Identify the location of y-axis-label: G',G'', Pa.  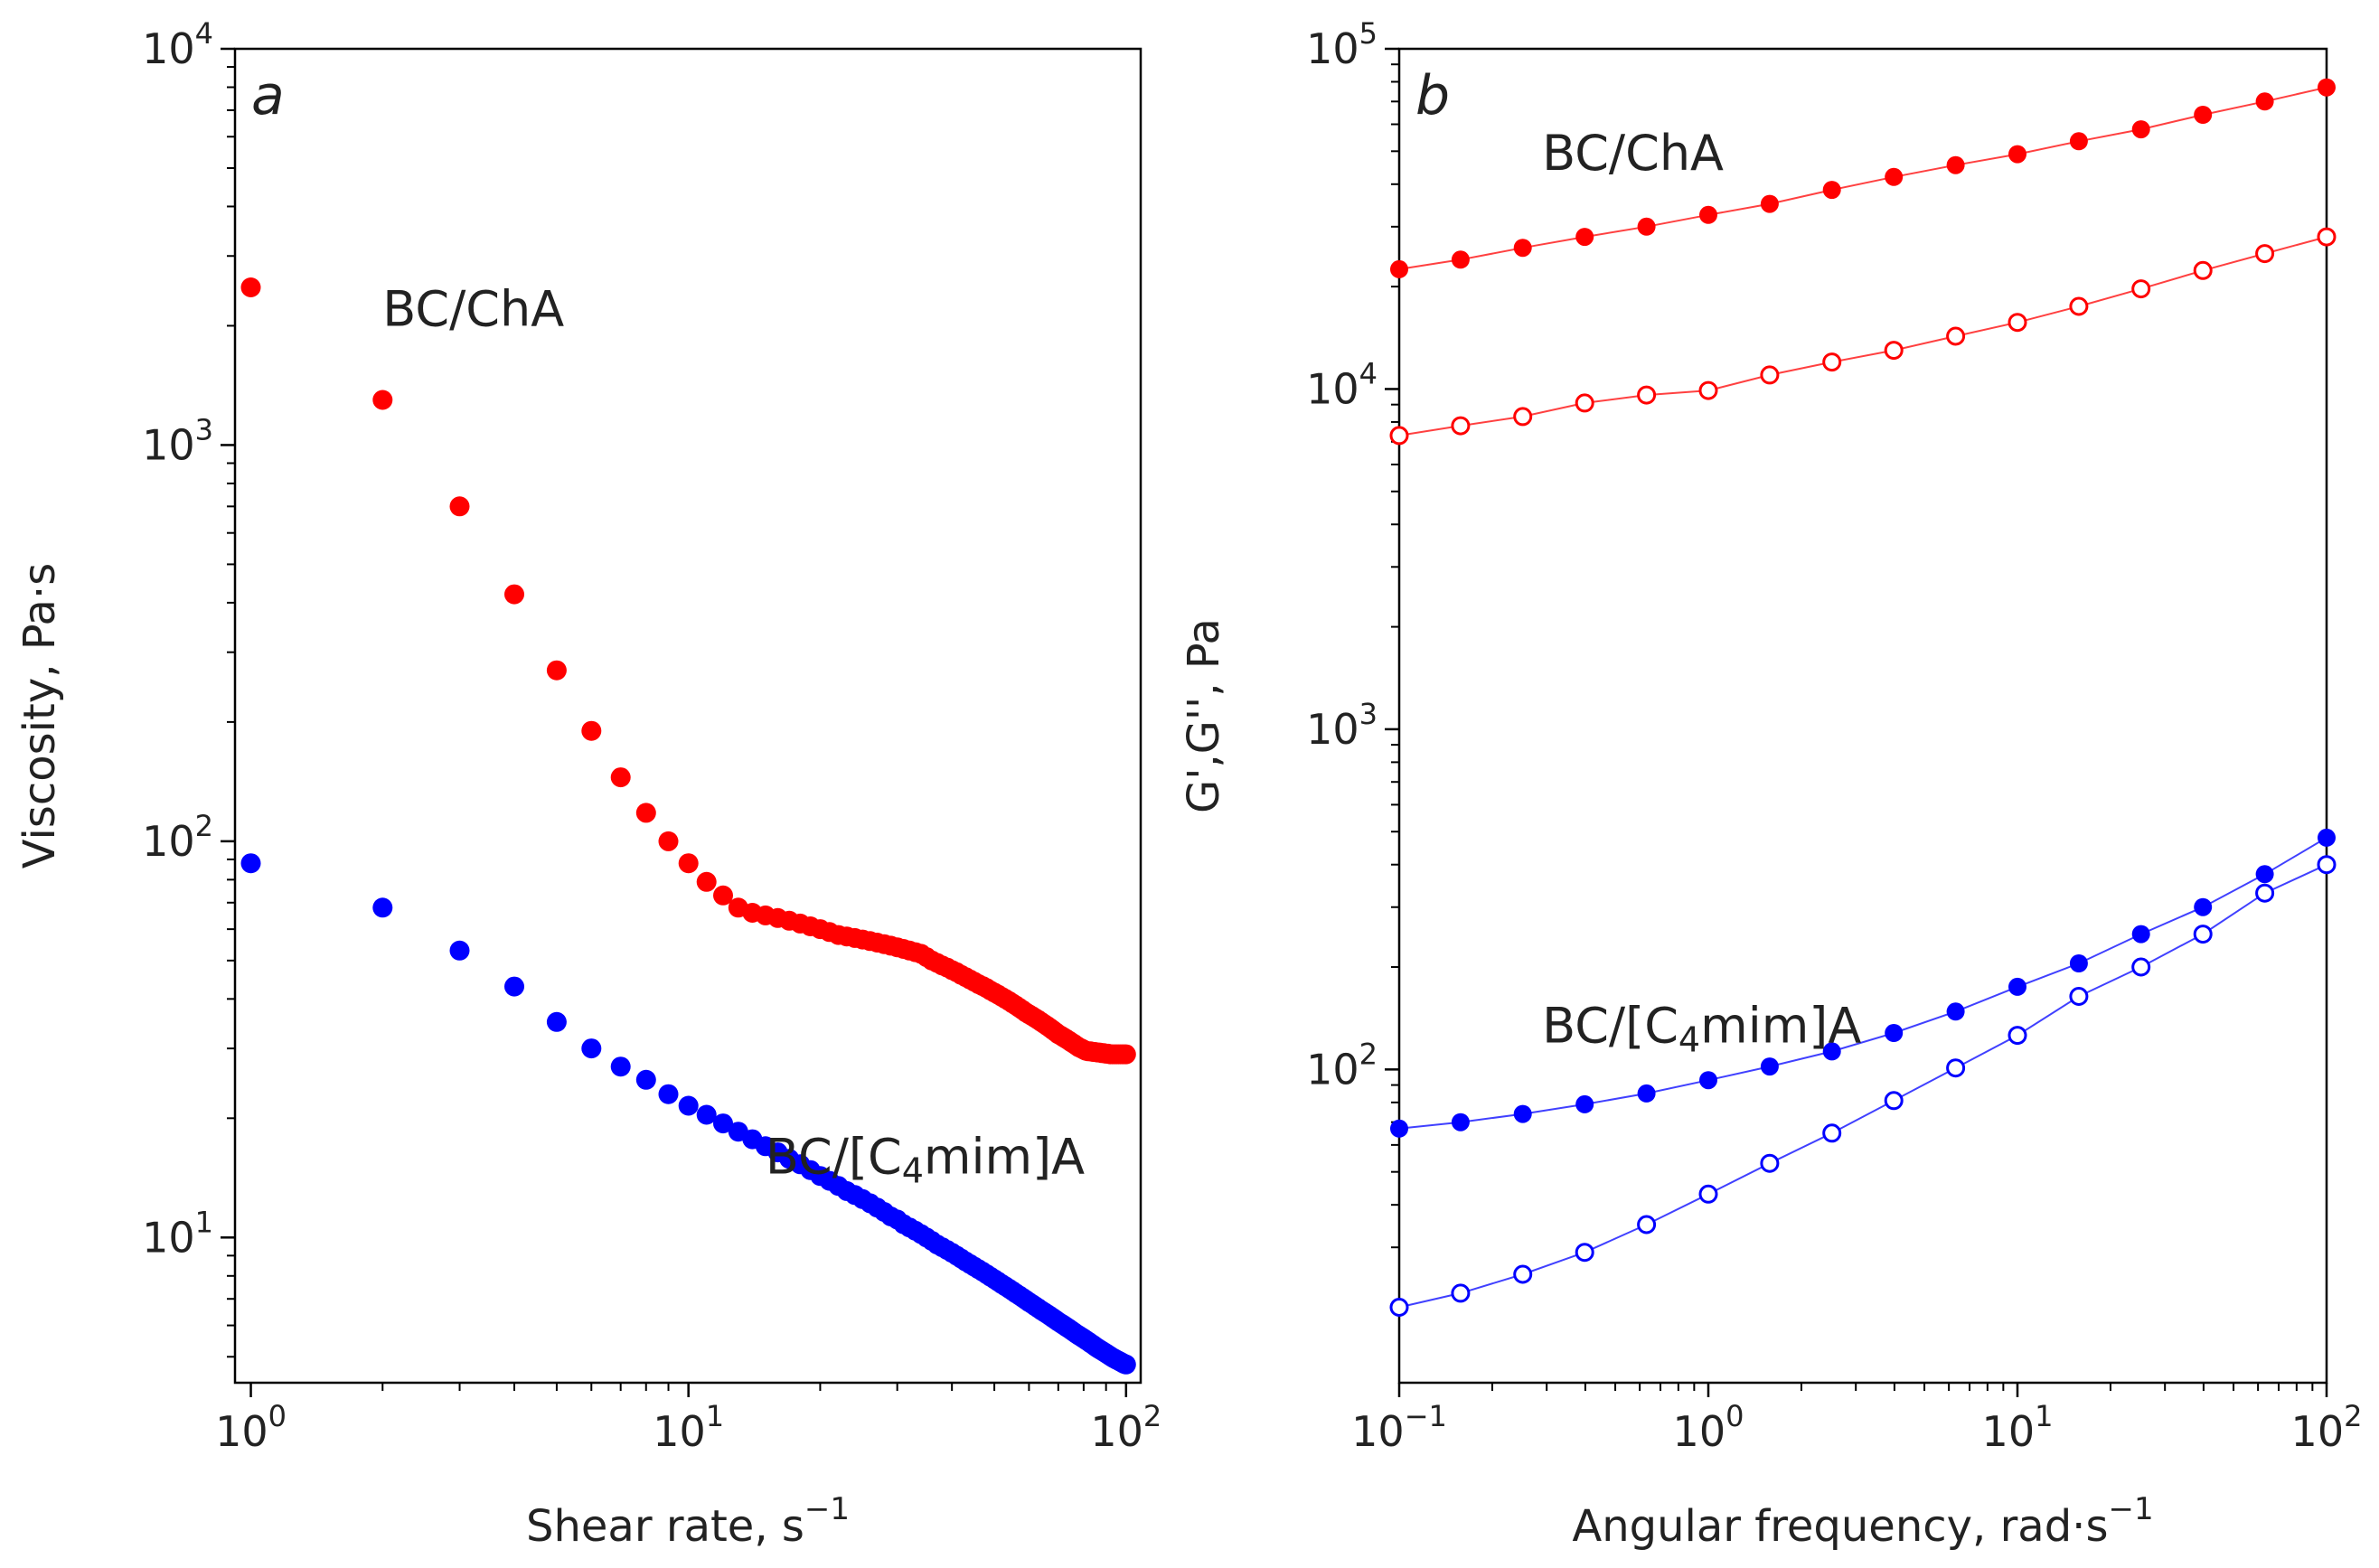
(1204, 715).